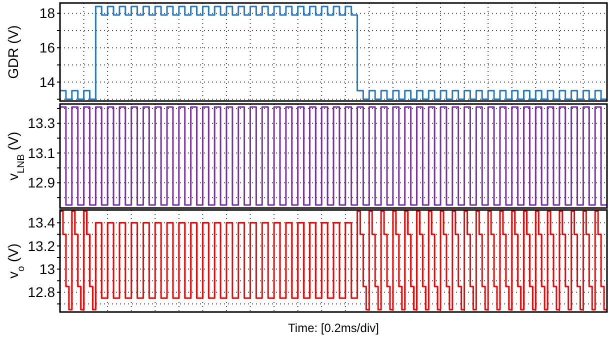 Image resolution: width=609 pixels, height=342 pixels. What do you see at coordinates (42, 123) in the screenshot?
I see `y-tick-label: 13.3` at bounding box center [42, 123].